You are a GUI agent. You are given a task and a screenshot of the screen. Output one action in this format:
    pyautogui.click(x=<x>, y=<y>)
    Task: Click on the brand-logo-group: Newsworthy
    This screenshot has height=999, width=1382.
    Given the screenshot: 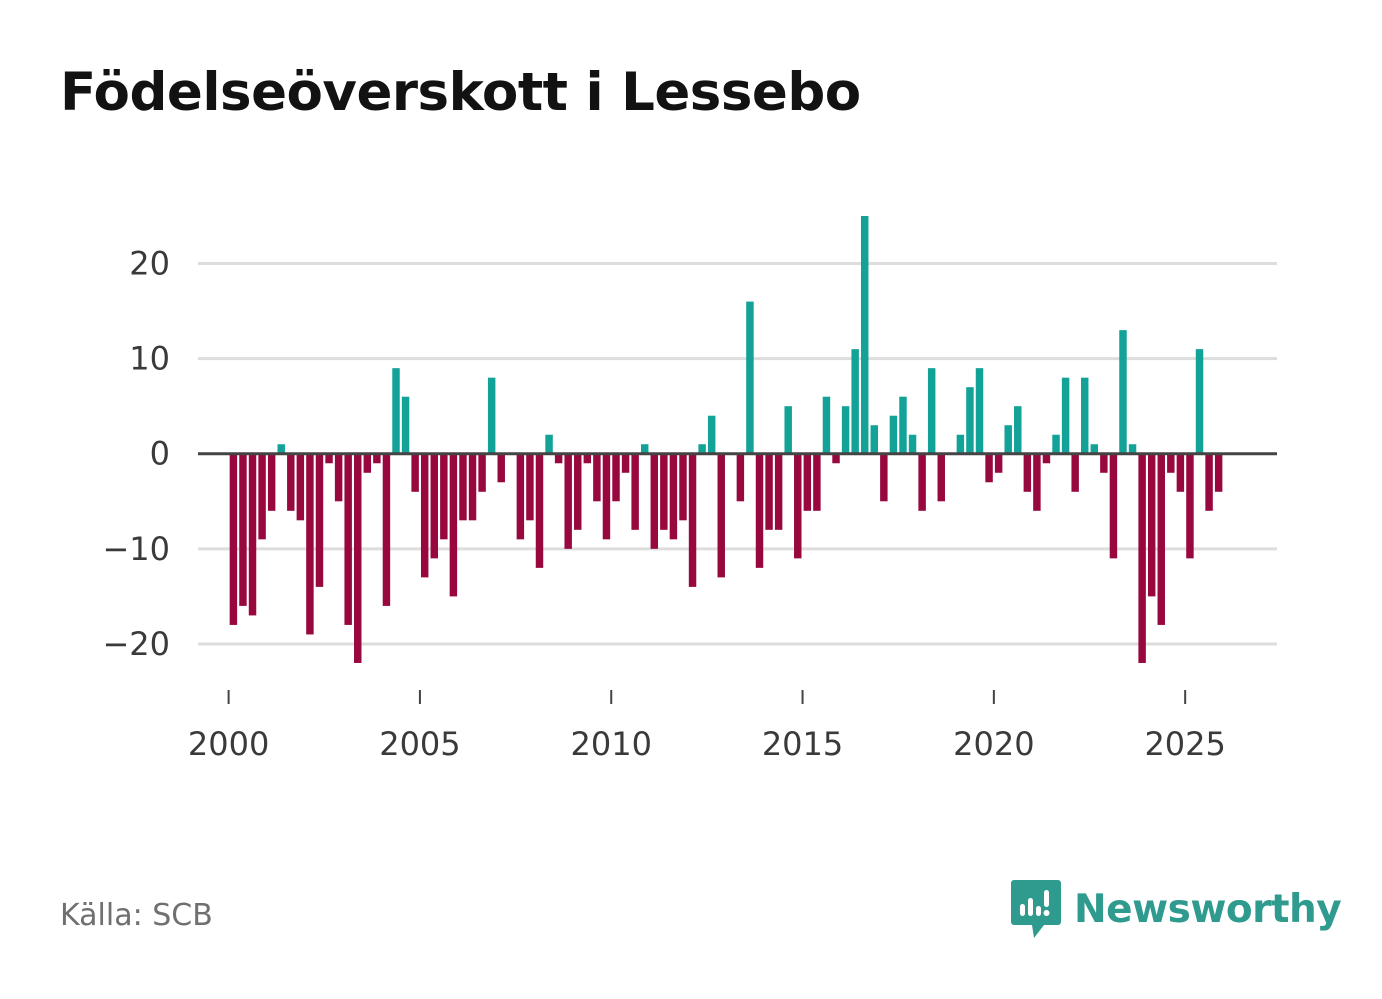 What is the action you would take?
    pyautogui.click(x=1176, y=909)
    